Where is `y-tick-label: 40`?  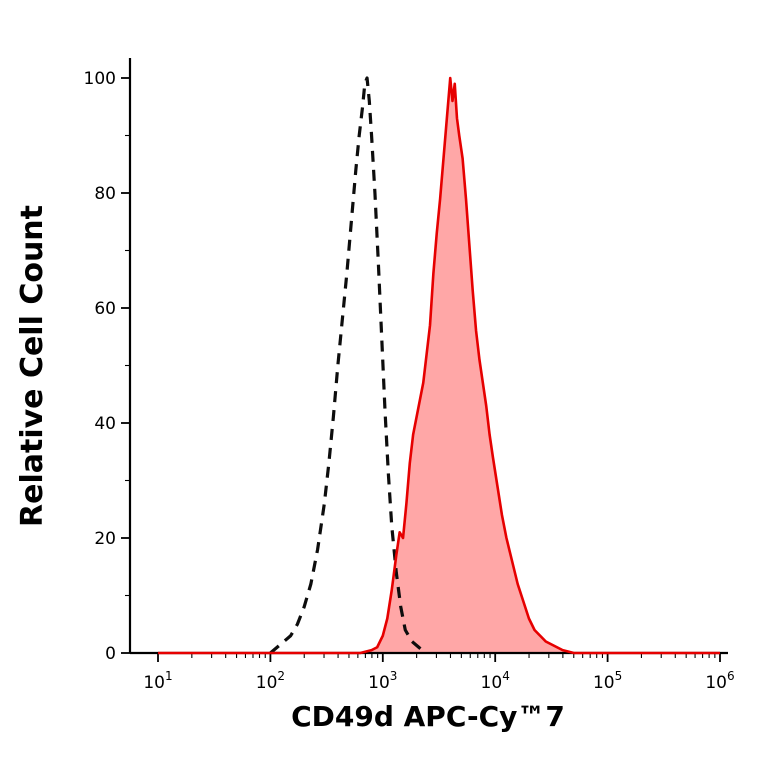
y-tick-label: 40 is located at coordinates (105, 424).